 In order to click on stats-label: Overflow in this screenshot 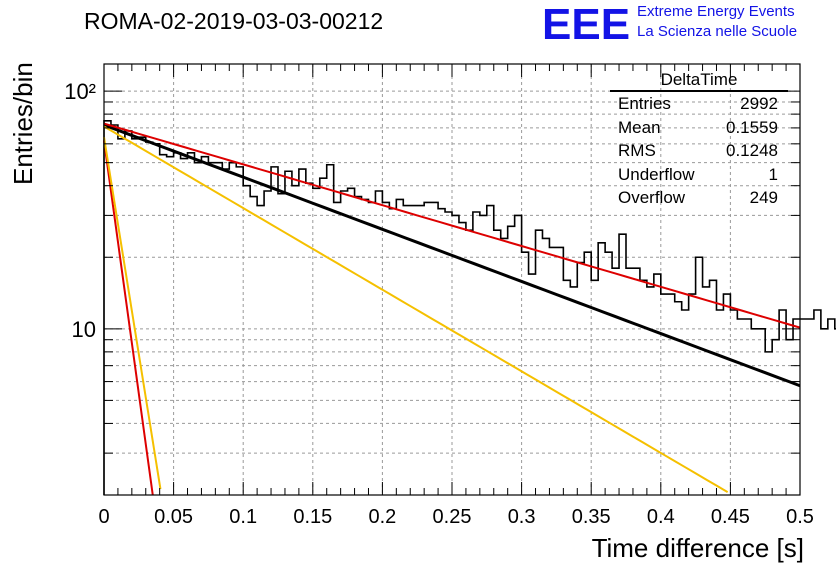, I will do `click(652, 197)`.